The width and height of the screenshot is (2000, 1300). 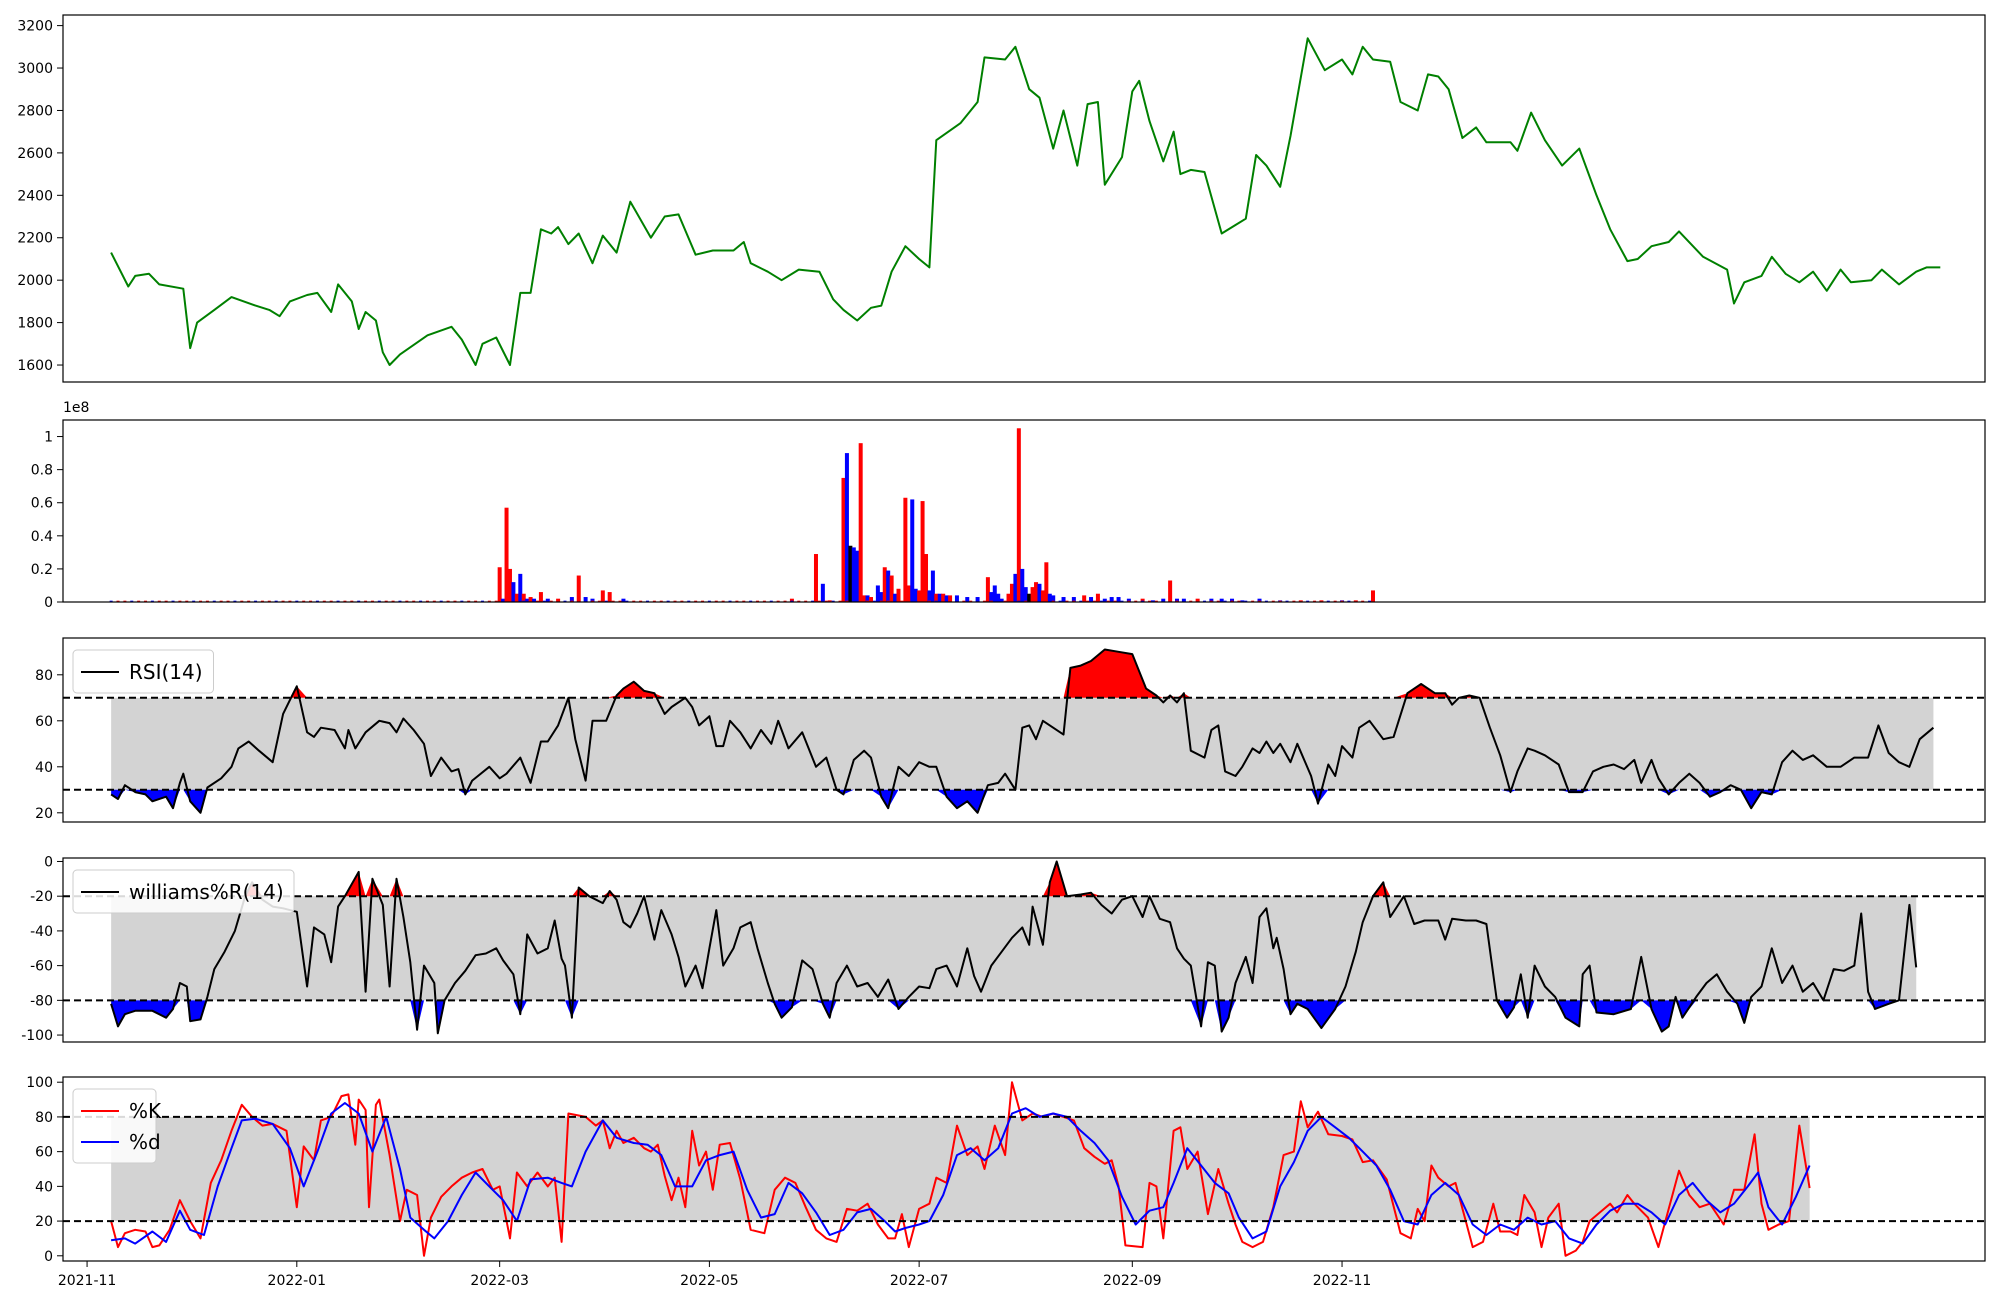 What do you see at coordinates (166, 672) in the screenshot?
I see `legend-label: RSI(14)` at bounding box center [166, 672].